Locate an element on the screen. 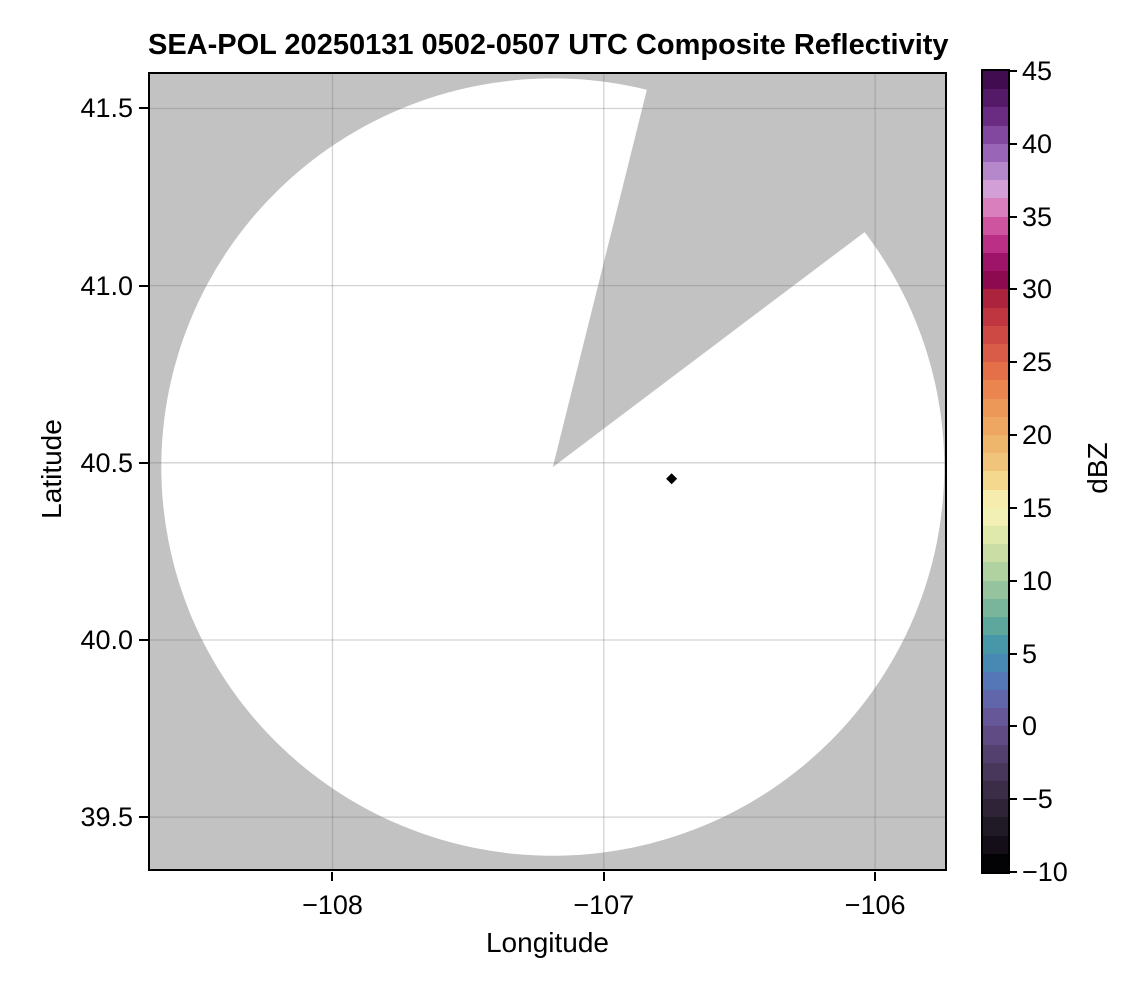 Image resolution: width=1146 pixels, height=990 pixels. colorbar-tick-label: 20 is located at coordinates (1037, 435).